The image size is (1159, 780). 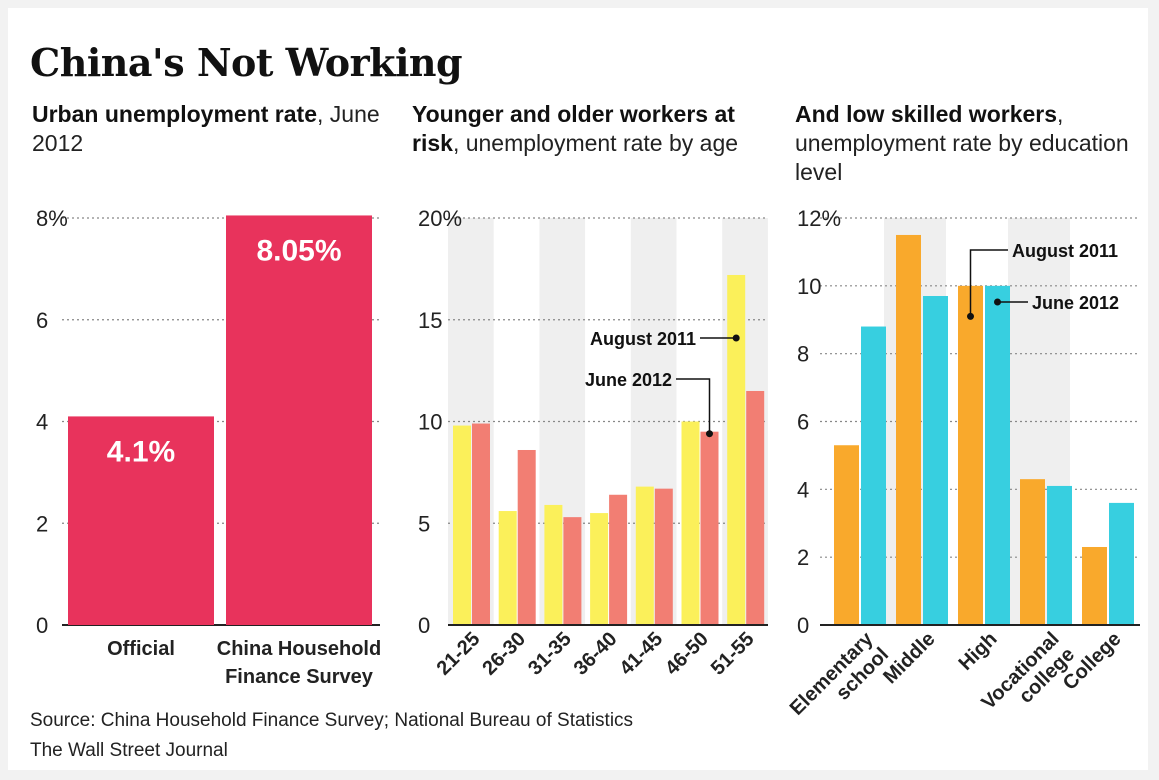 I want to click on chart2-ytick-label: 10, so click(x=430, y=422).